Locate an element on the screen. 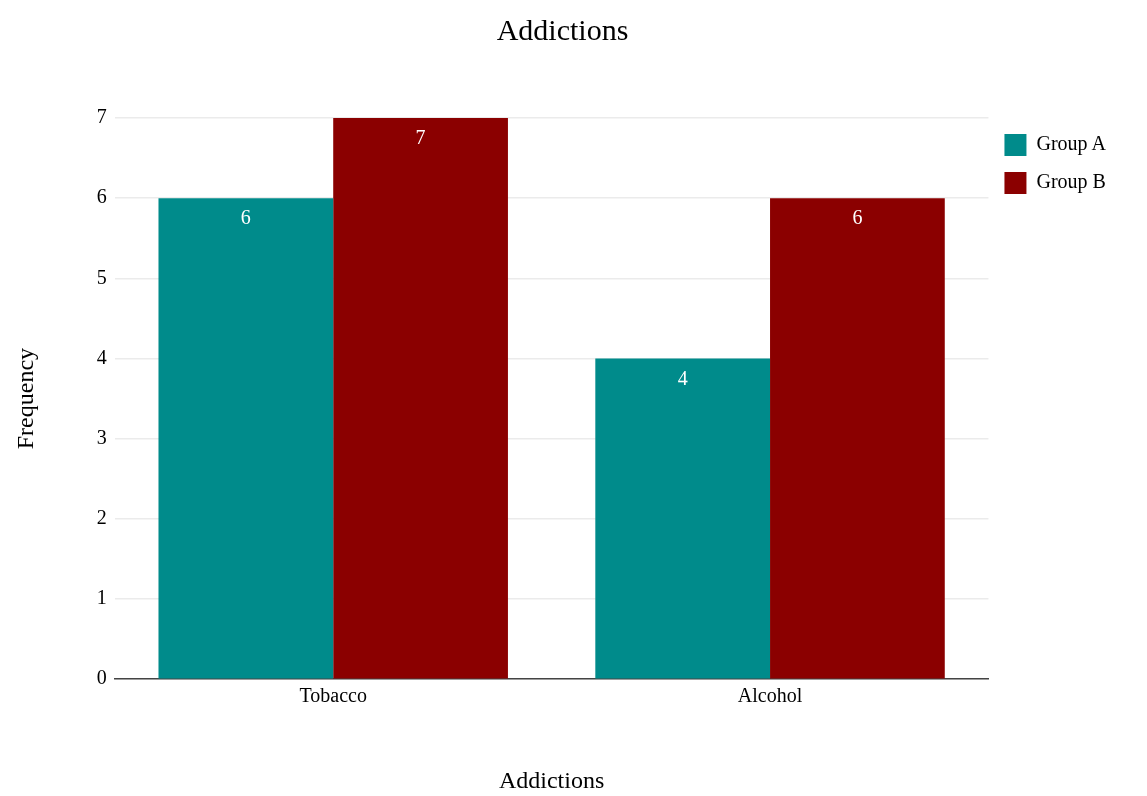  legend-label: Group B is located at coordinates (1071, 182).